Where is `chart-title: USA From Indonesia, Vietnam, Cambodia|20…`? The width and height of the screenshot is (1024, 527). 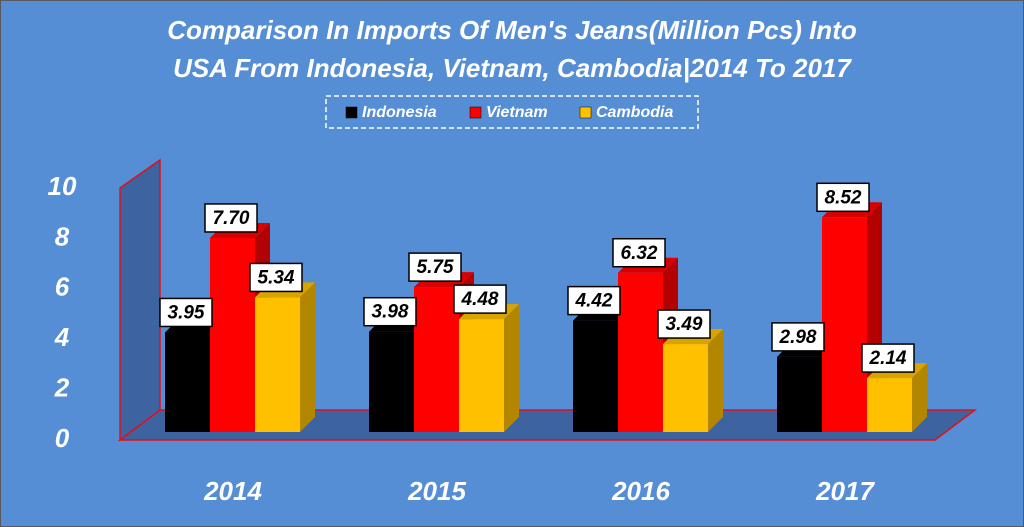
chart-title: USA From Indonesia, Vietnam, Cambodia|20… is located at coordinates (512, 68).